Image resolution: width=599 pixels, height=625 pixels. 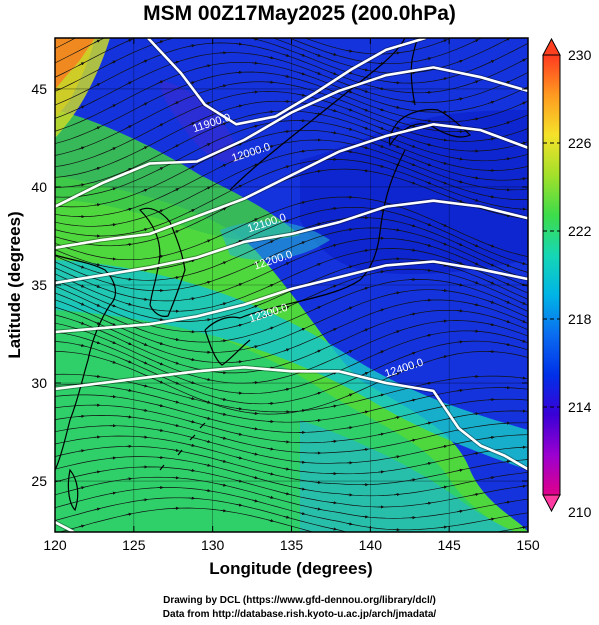 What do you see at coordinates (580, 55) in the screenshot?
I see `colorbar-tick-label: 230` at bounding box center [580, 55].